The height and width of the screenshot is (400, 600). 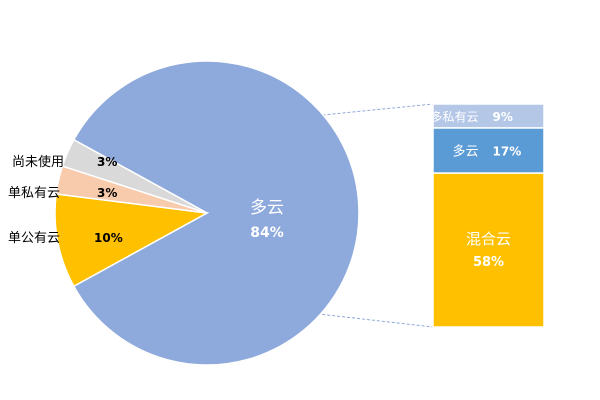 What do you see at coordinates (488, 262) in the screenshot?
I see `bar-label-value: 58%` at bounding box center [488, 262].